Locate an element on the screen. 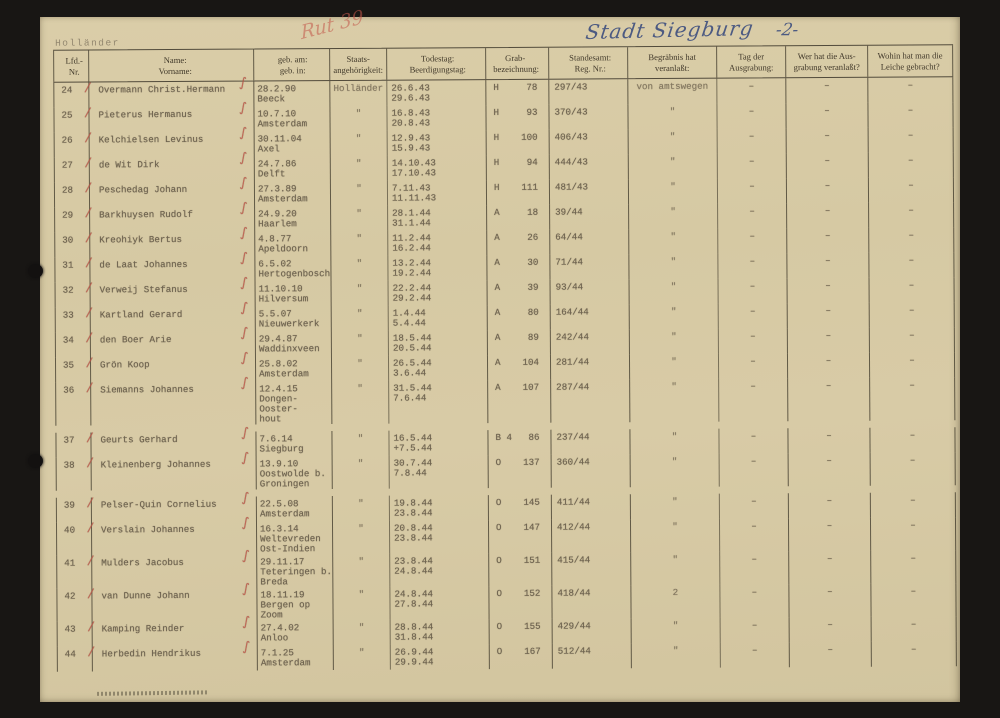 This screenshot has height=718, width=1000. cell-lfd-nr: 25 is located at coordinates (71, 120).